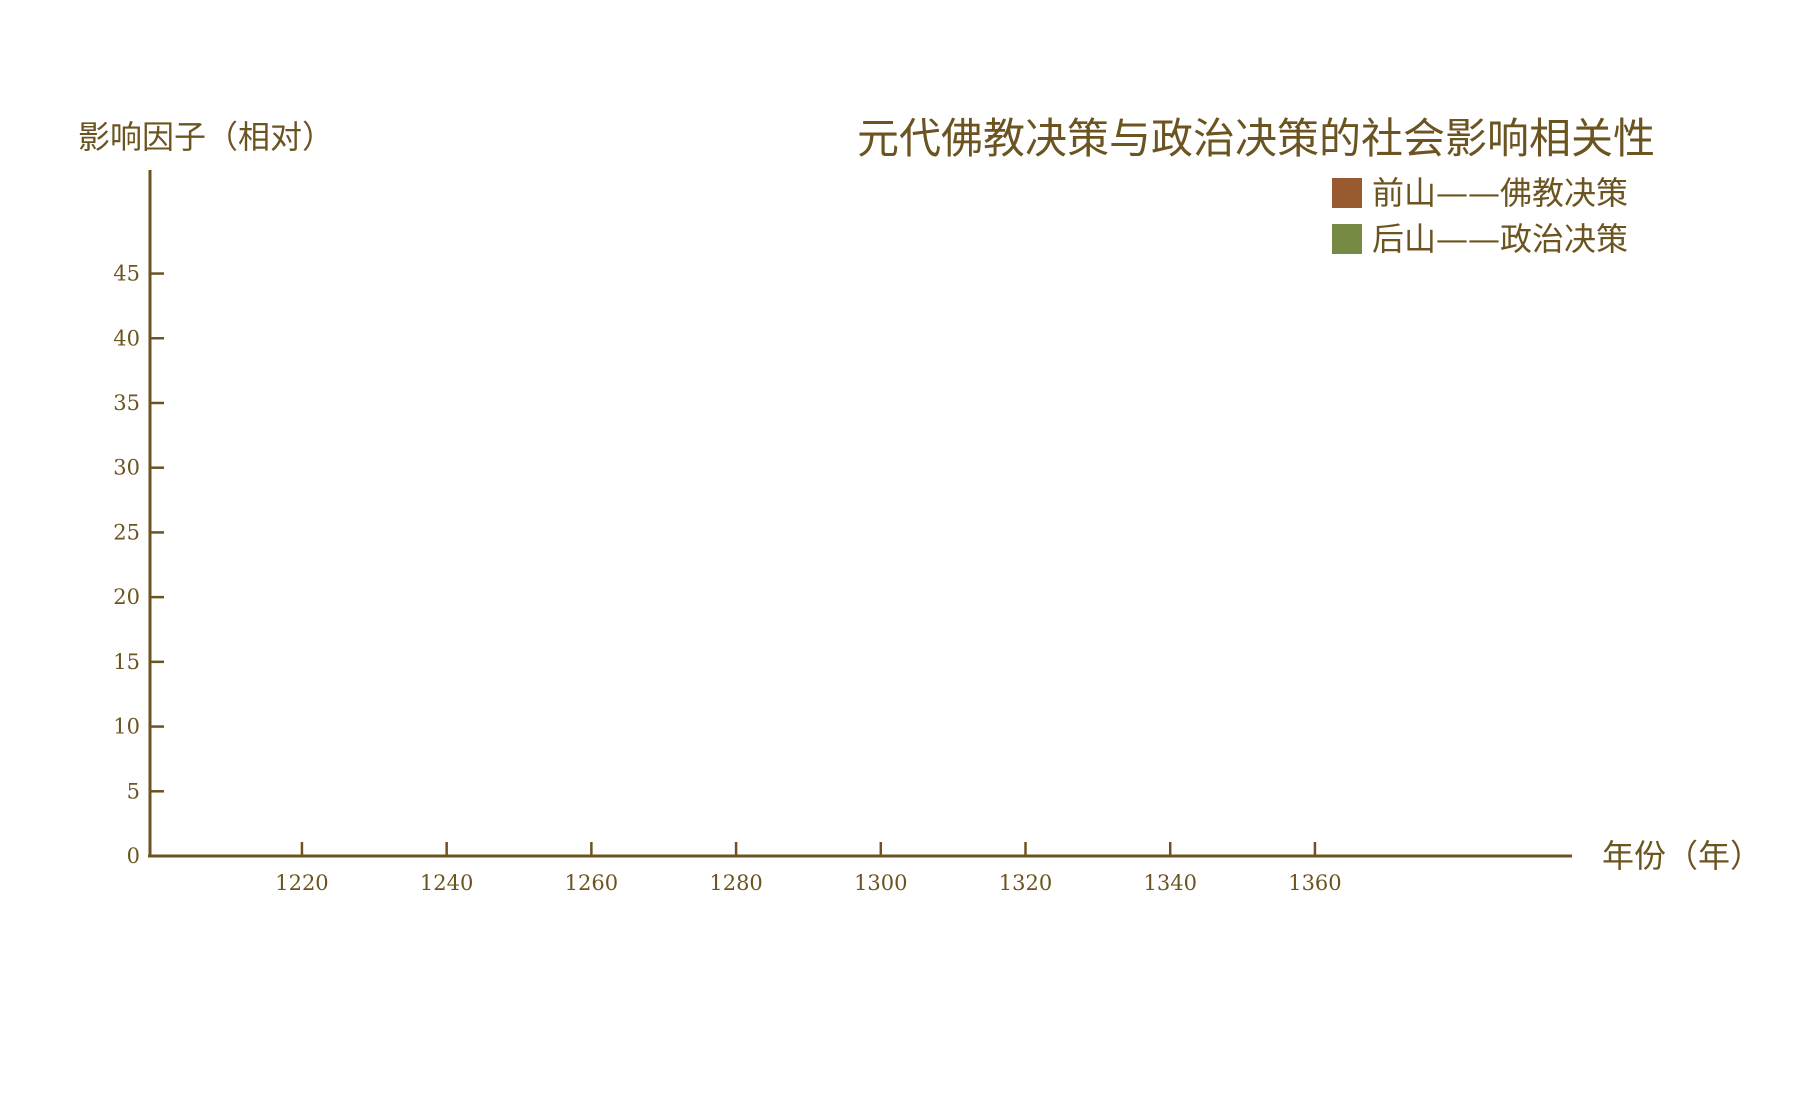 The width and height of the screenshot is (1800, 1100). I want to click on y-tick-label: 5, so click(133, 791).